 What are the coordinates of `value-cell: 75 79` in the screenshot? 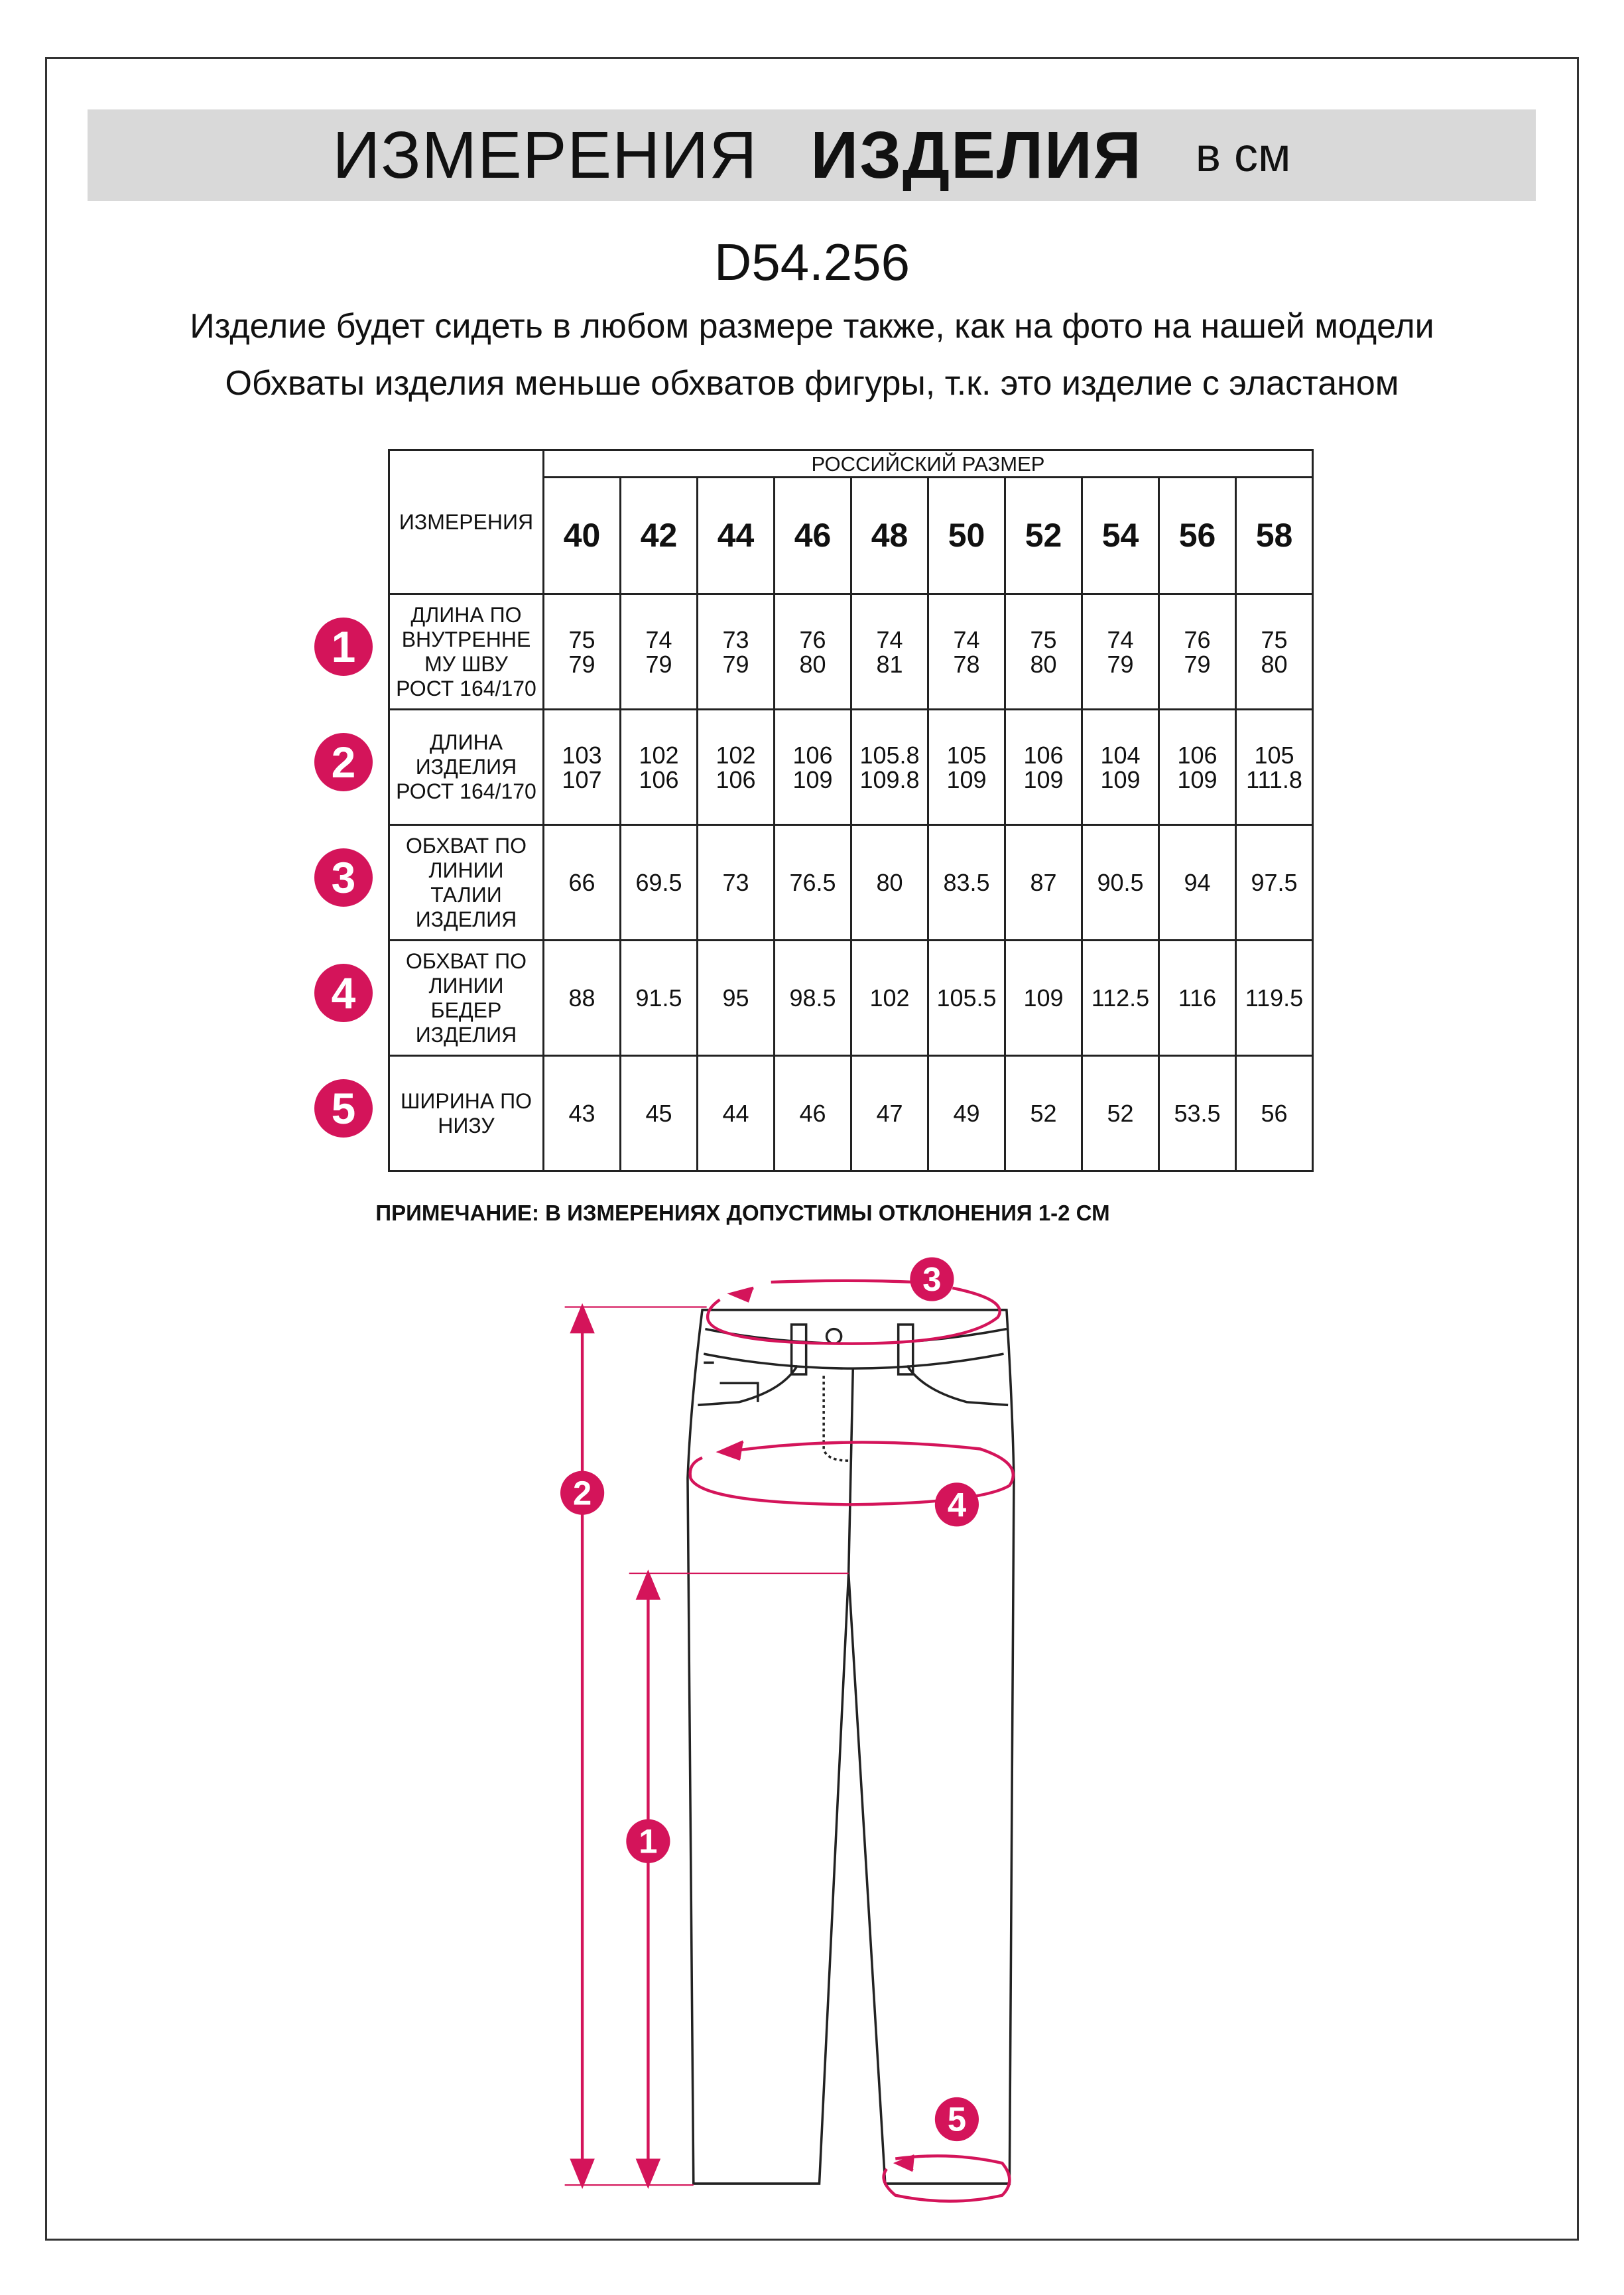 It's located at (581, 651).